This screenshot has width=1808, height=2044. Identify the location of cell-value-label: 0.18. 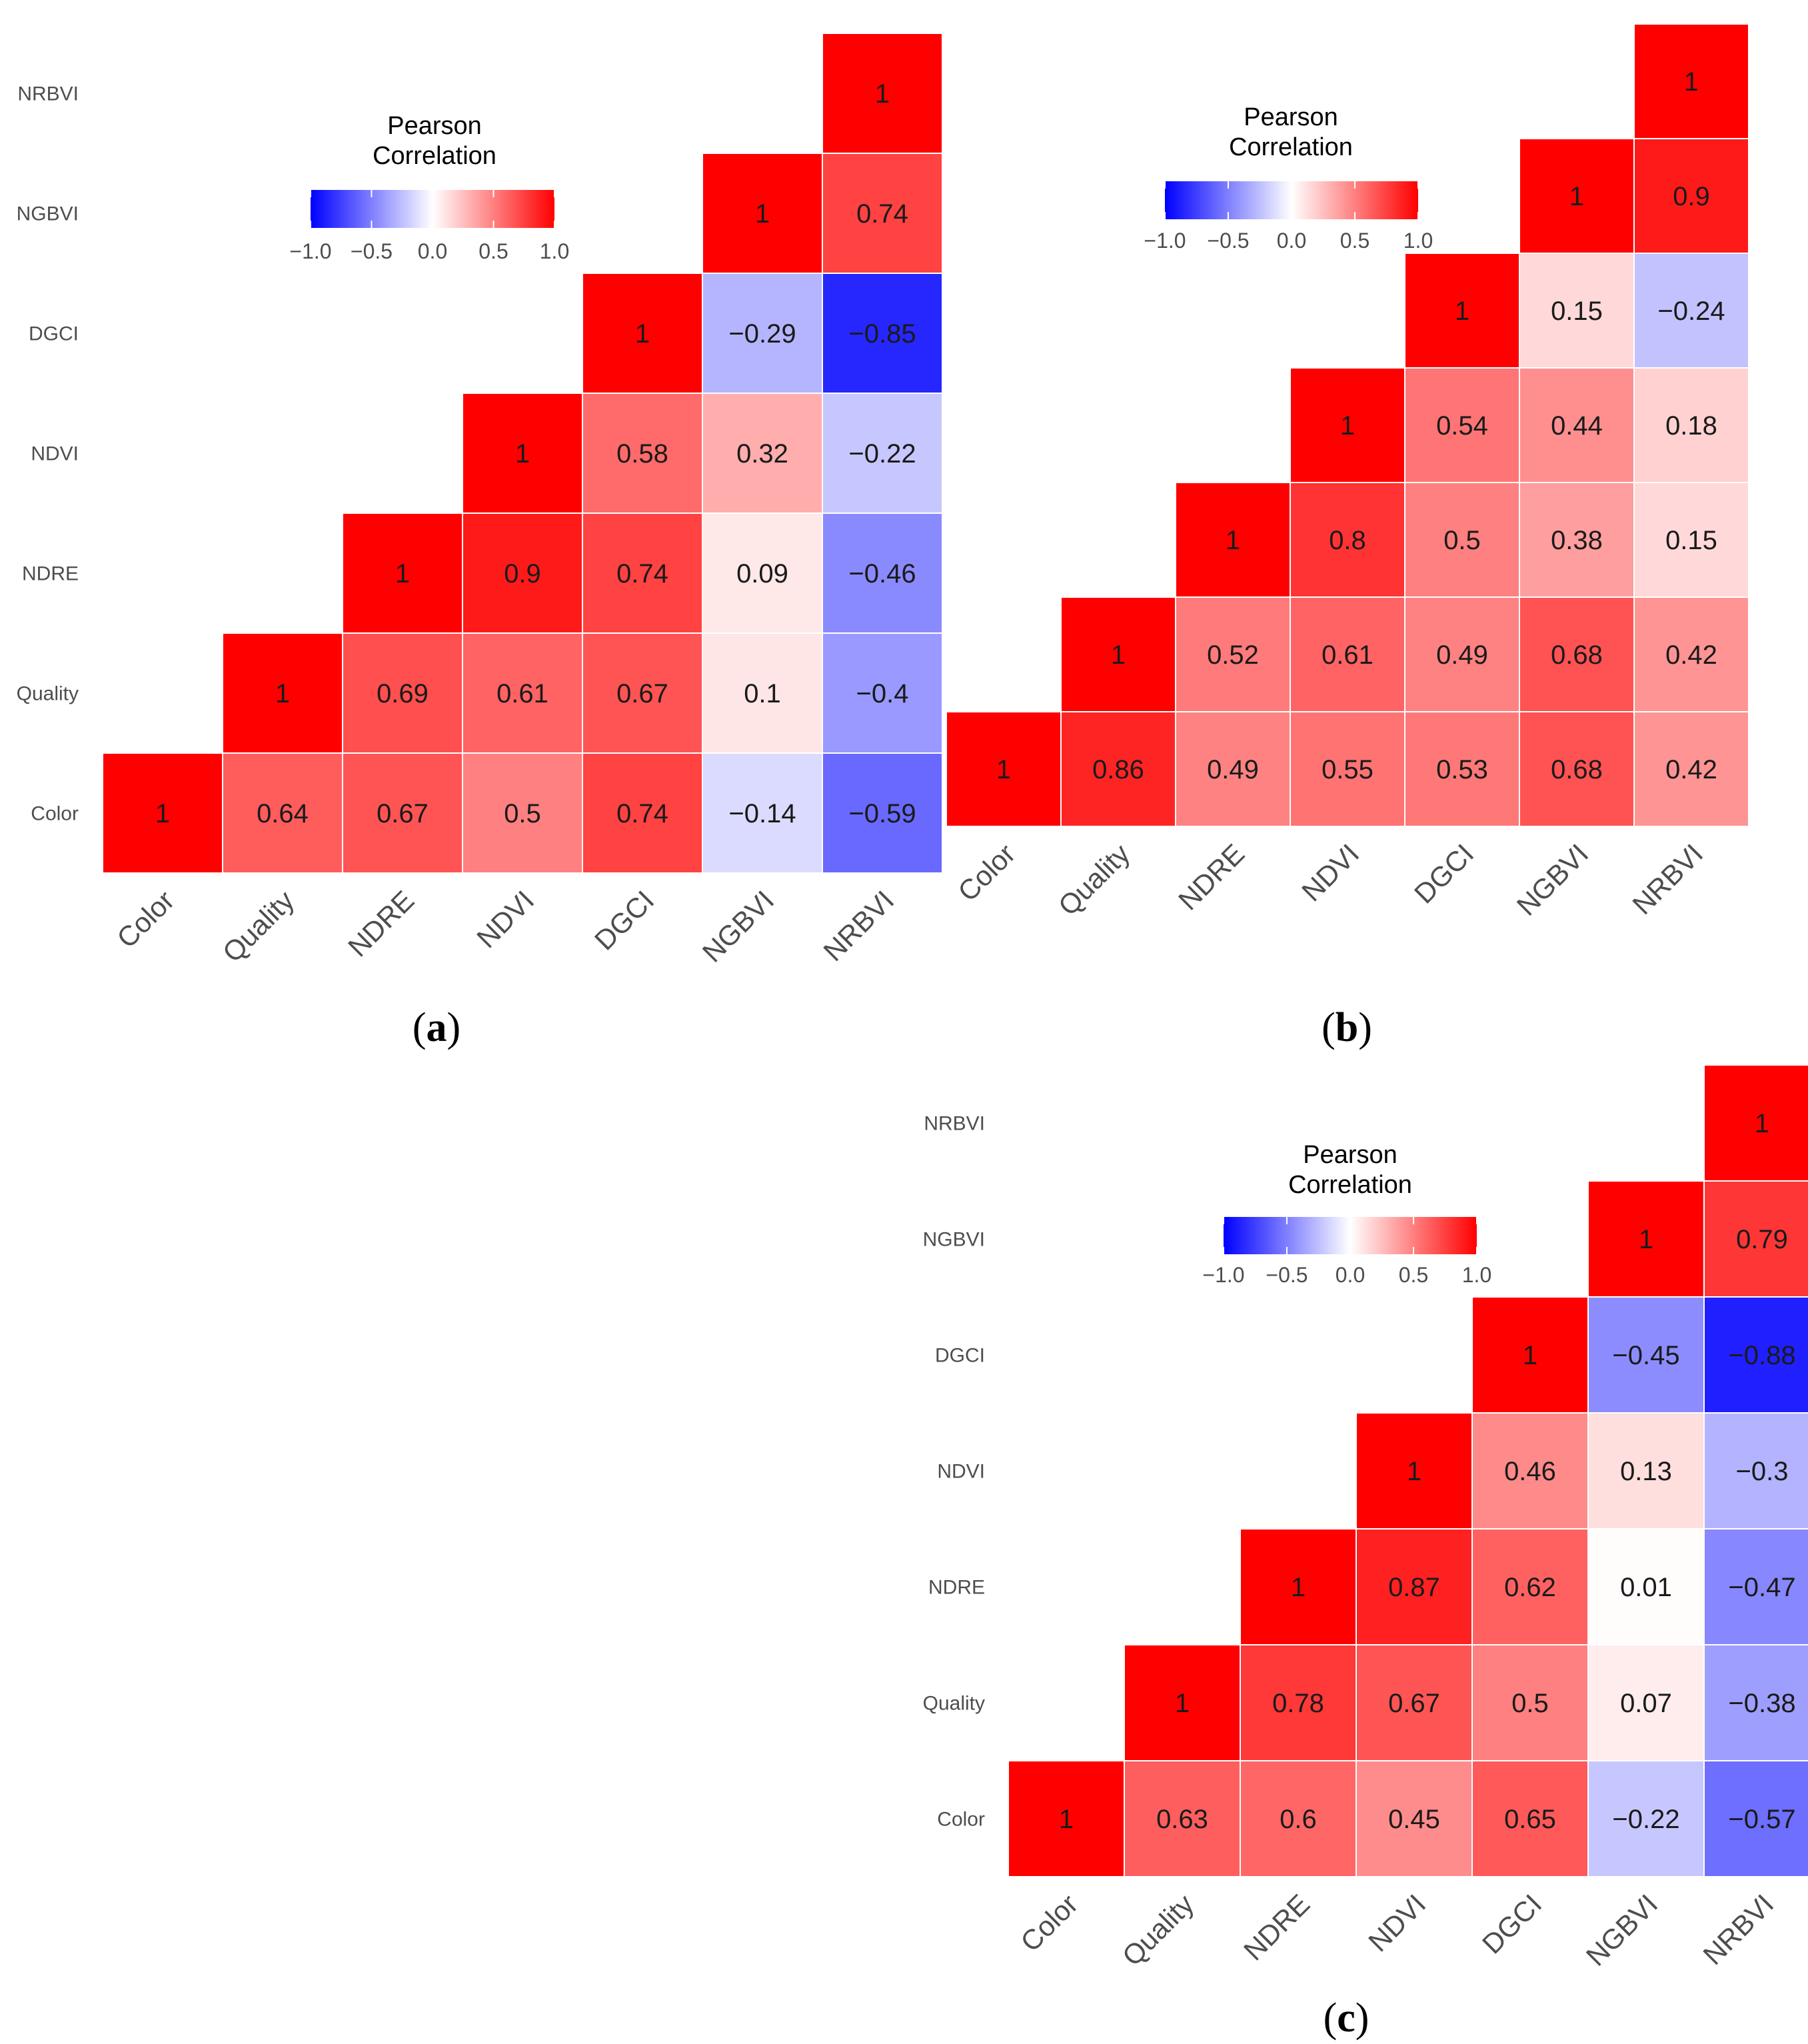
(1691, 426).